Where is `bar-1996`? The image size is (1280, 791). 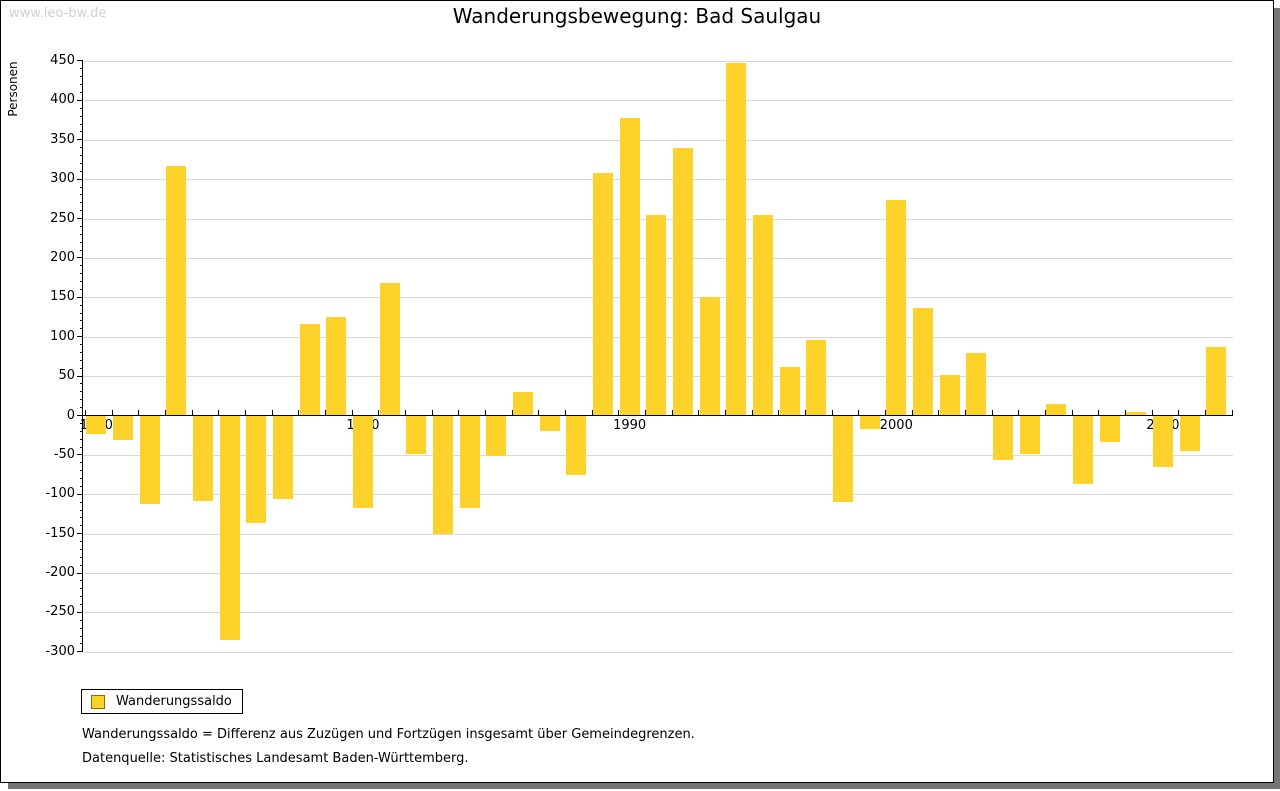
bar-1996 is located at coordinates (789, 391).